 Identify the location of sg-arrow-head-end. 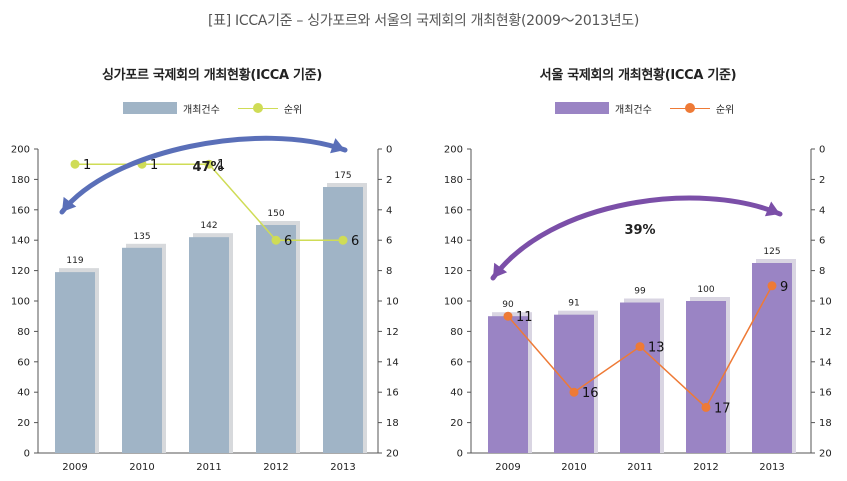
(69, 204).